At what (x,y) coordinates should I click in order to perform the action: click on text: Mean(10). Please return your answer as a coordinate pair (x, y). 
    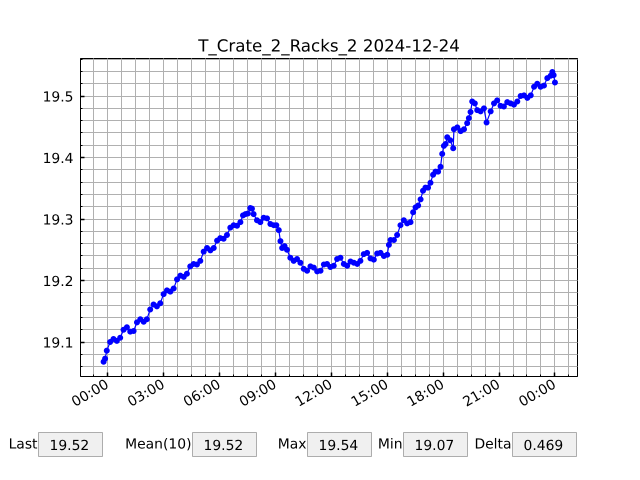
    Looking at the image, I should click on (158, 444).